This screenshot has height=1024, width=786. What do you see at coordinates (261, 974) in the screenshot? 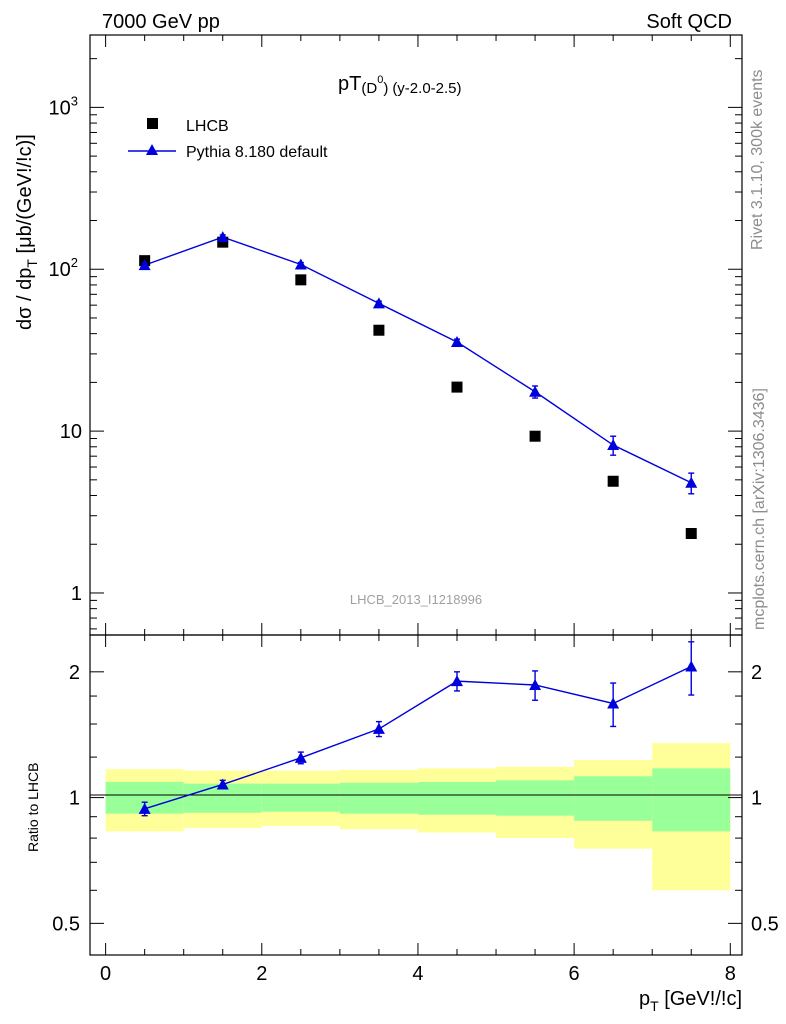
I see `x-tick-label-1: 2` at bounding box center [261, 974].